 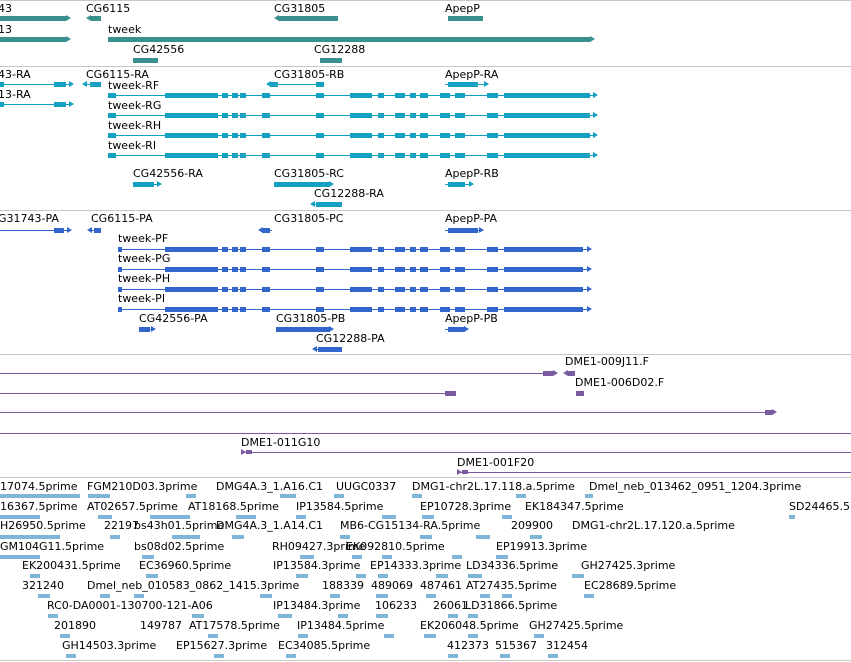 I want to click on est-label: UUGC0337, so click(x=366, y=486).